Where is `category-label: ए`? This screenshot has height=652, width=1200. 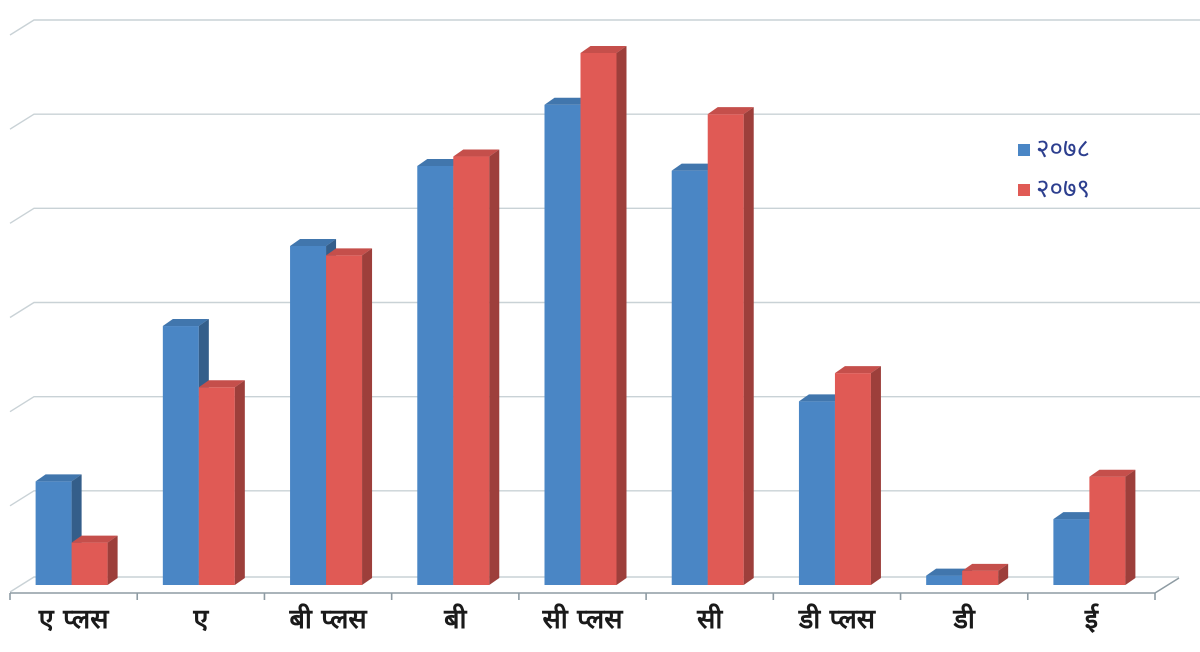 category-label: ए is located at coordinates (200, 619).